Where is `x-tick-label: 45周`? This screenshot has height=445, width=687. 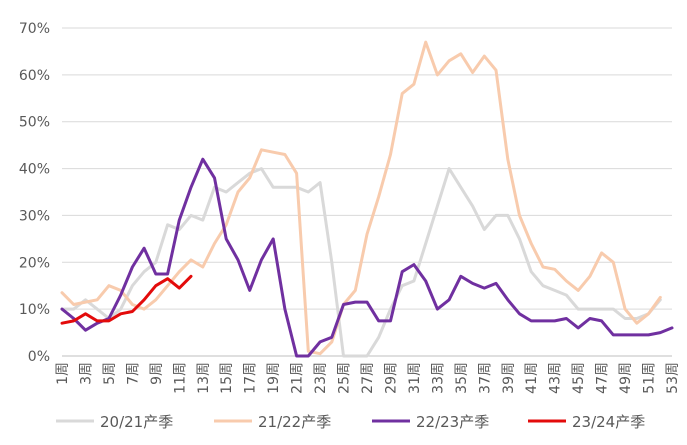
x-tick-label: 45周 is located at coordinates (579, 378).